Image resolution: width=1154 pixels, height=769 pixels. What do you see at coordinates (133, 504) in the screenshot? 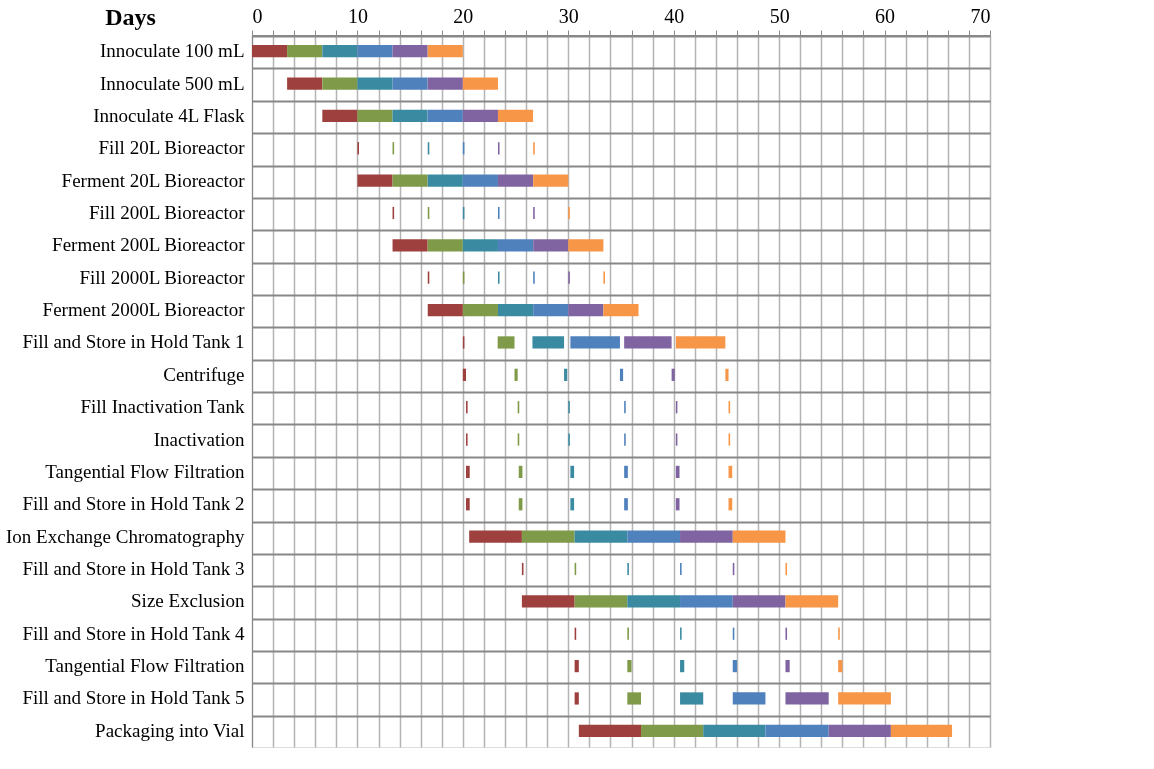
I see `y-tick-label: Fill and Store in Hold Tank 2` at bounding box center [133, 504].